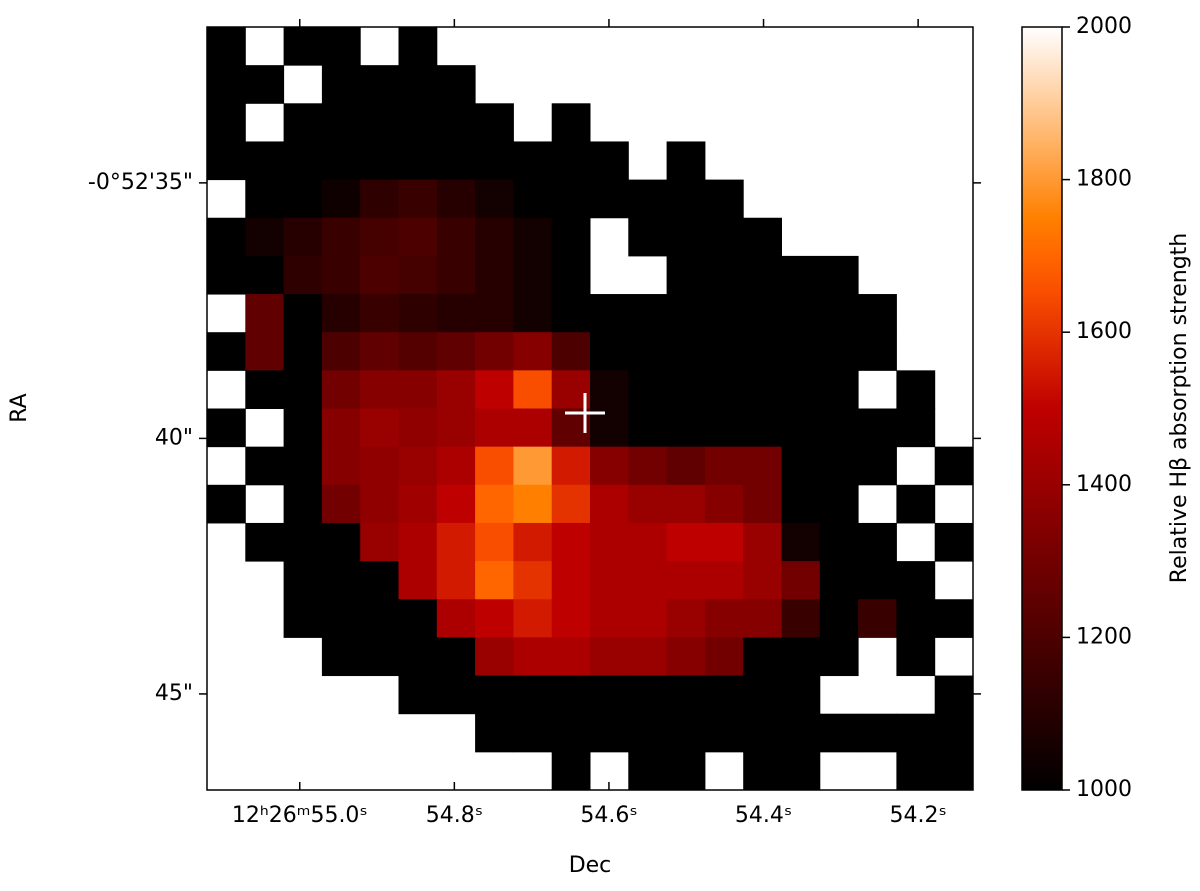 The height and width of the screenshot is (891, 1200). I want to click on y-axis-label: RA, so click(19, 407).